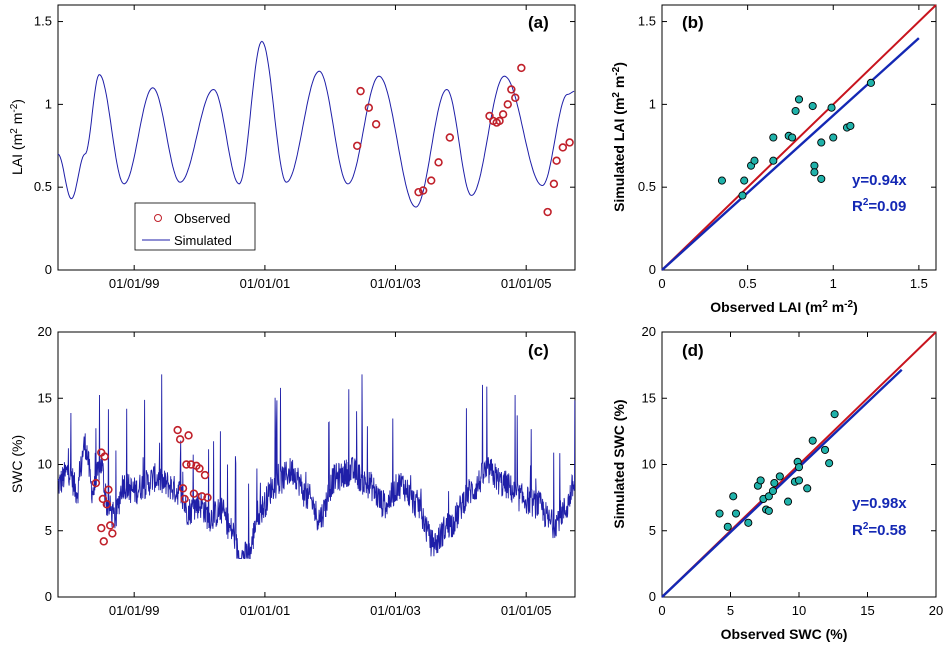 Image resolution: width=945 pixels, height=645 pixels. What do you see at coordinates (265, 283) in the screenshot?
I see `x-tick-label: 01/01/01` at bounding box center [265, 283].